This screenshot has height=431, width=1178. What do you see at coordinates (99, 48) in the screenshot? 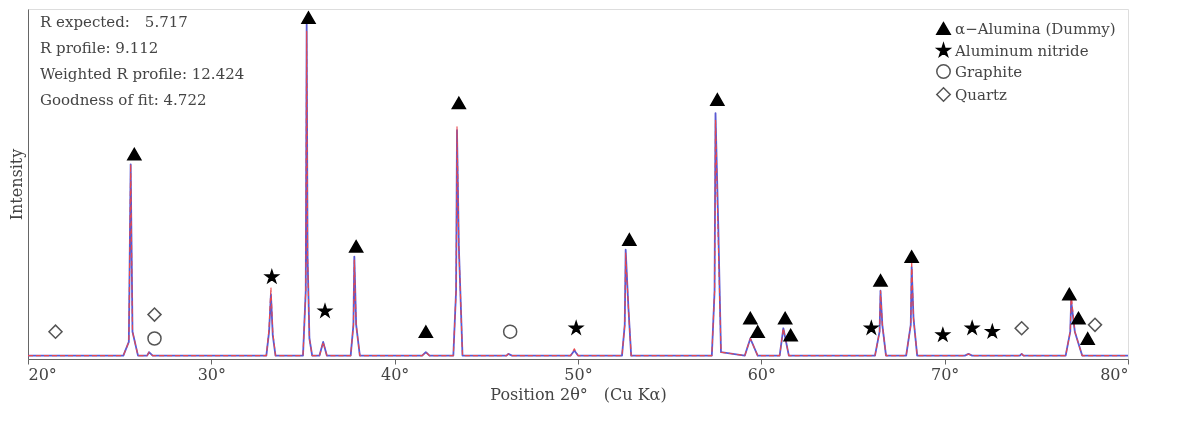
I see `annotation: R profile: 9.112` at bounding box center [99, 48].